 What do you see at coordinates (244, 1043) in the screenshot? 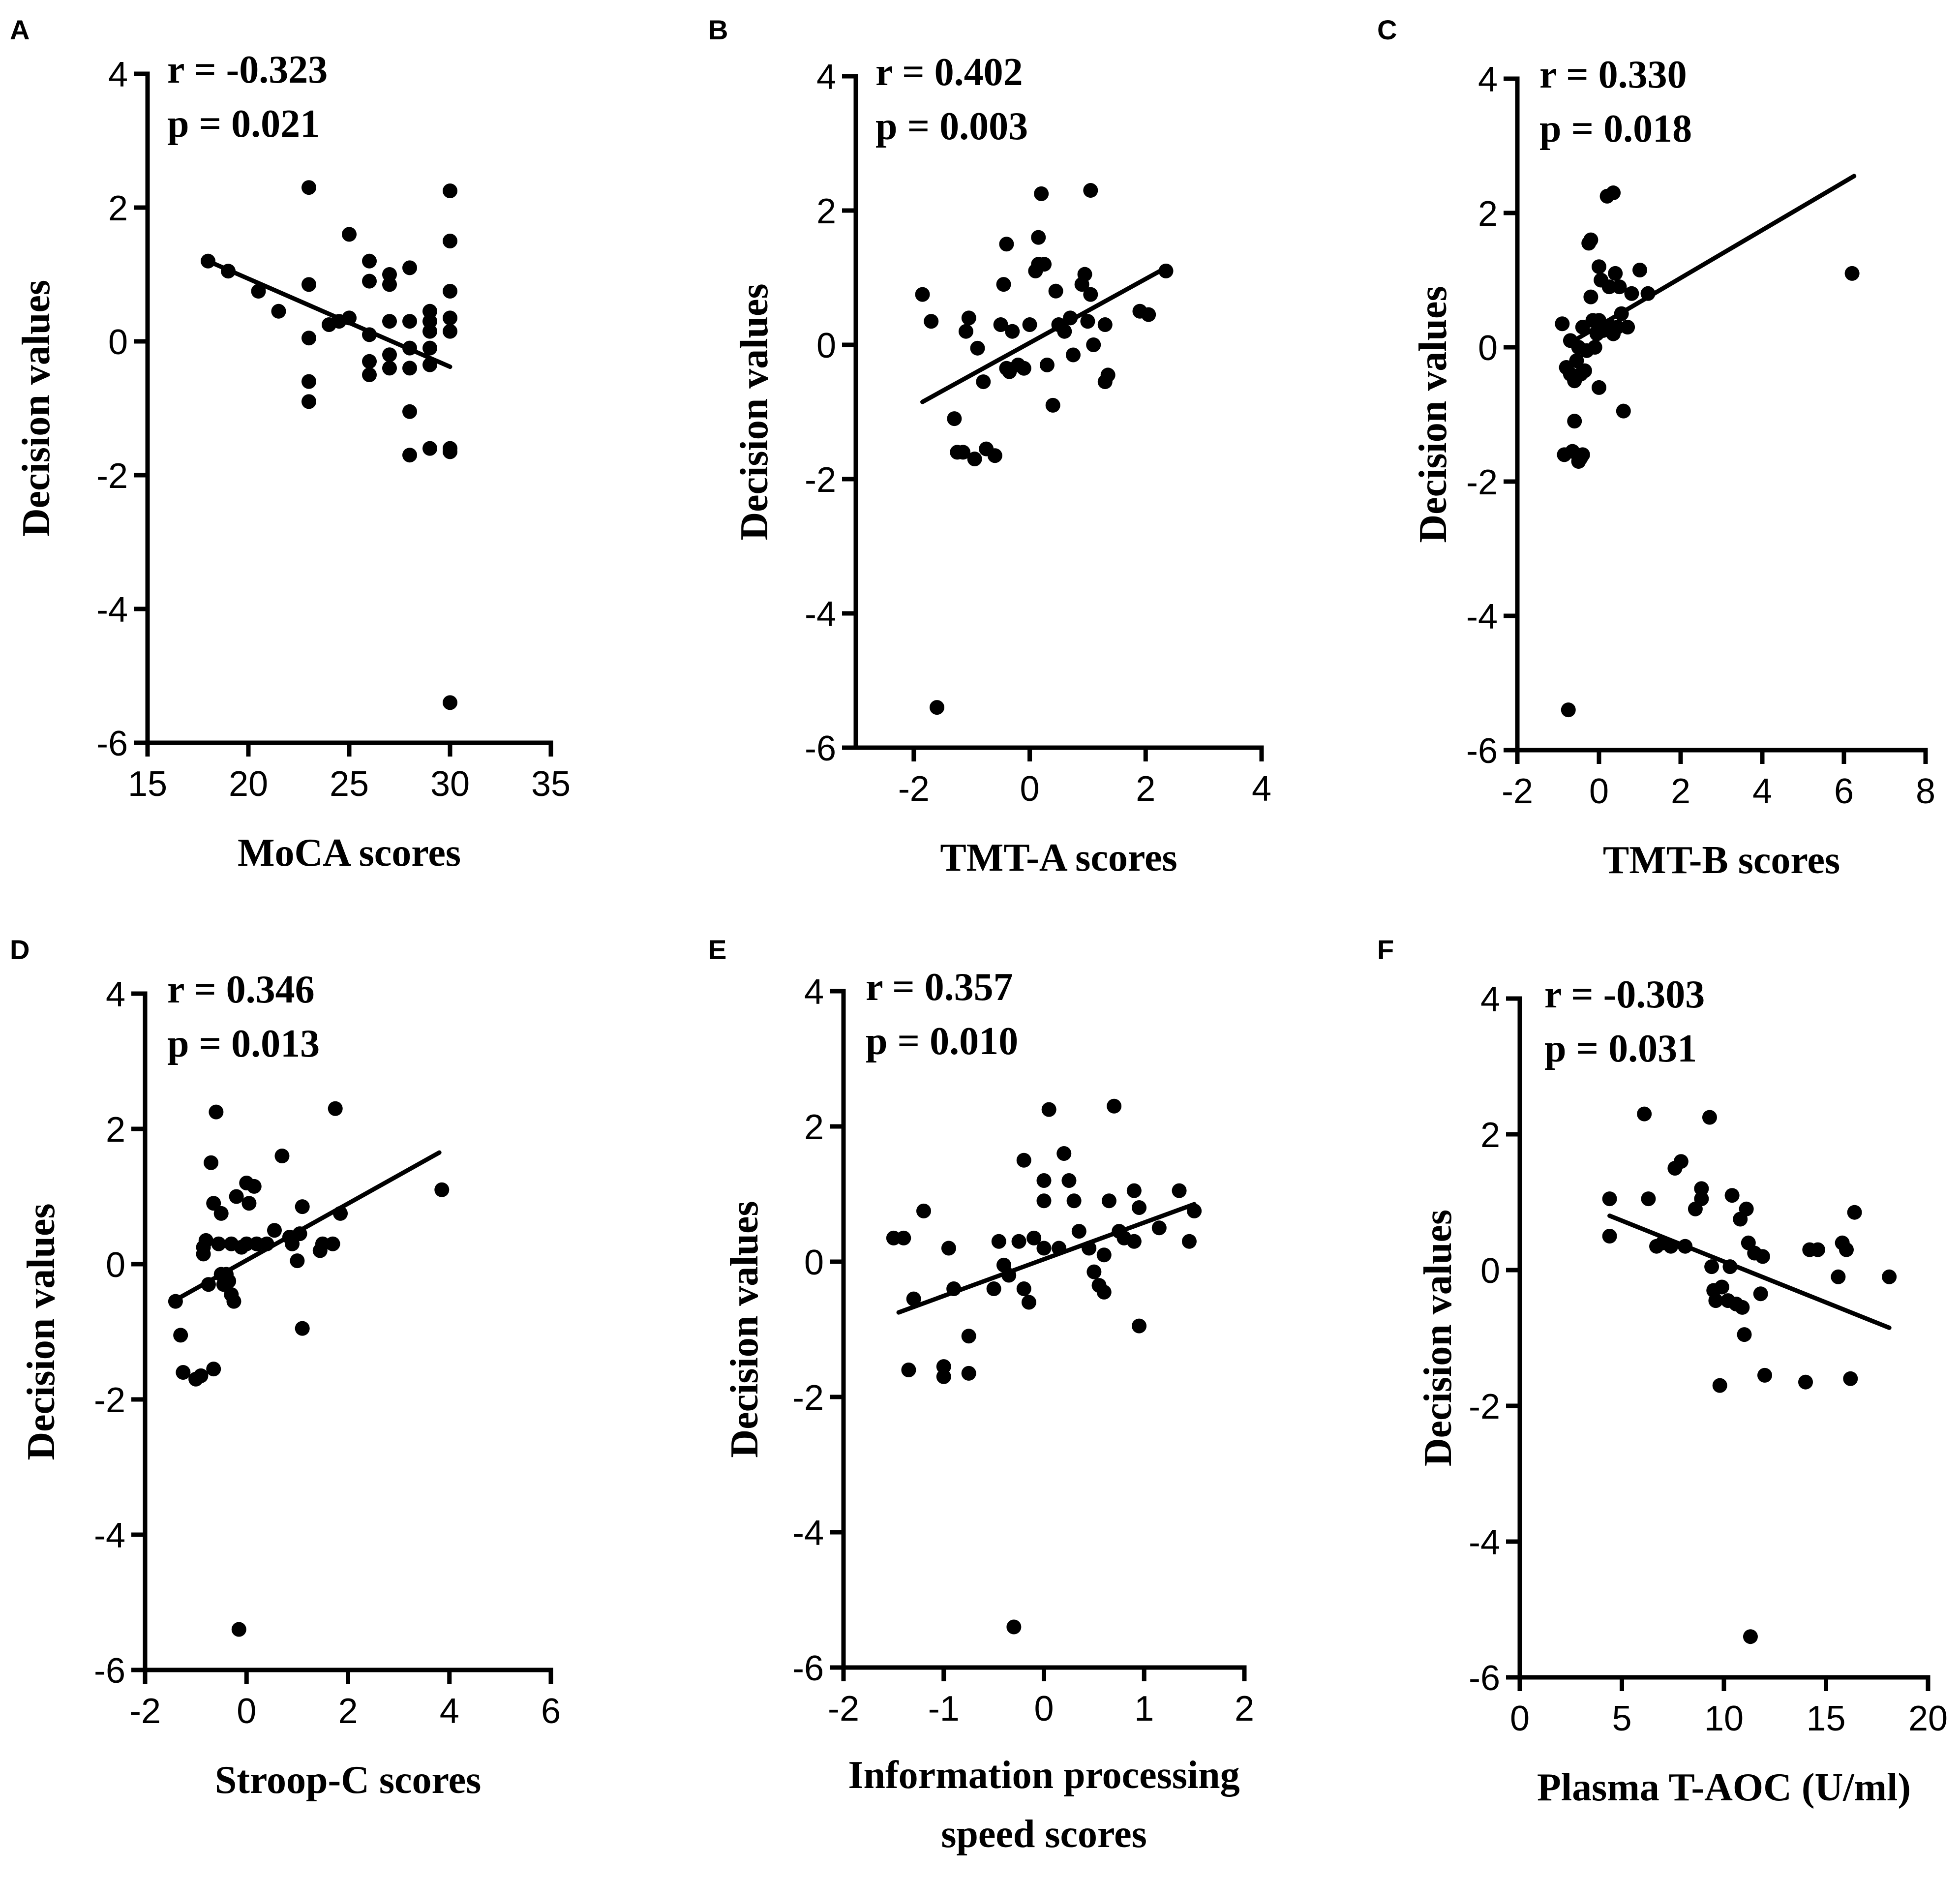
I see `p-value: p = 0.013` at bounding box center [244, 1043].